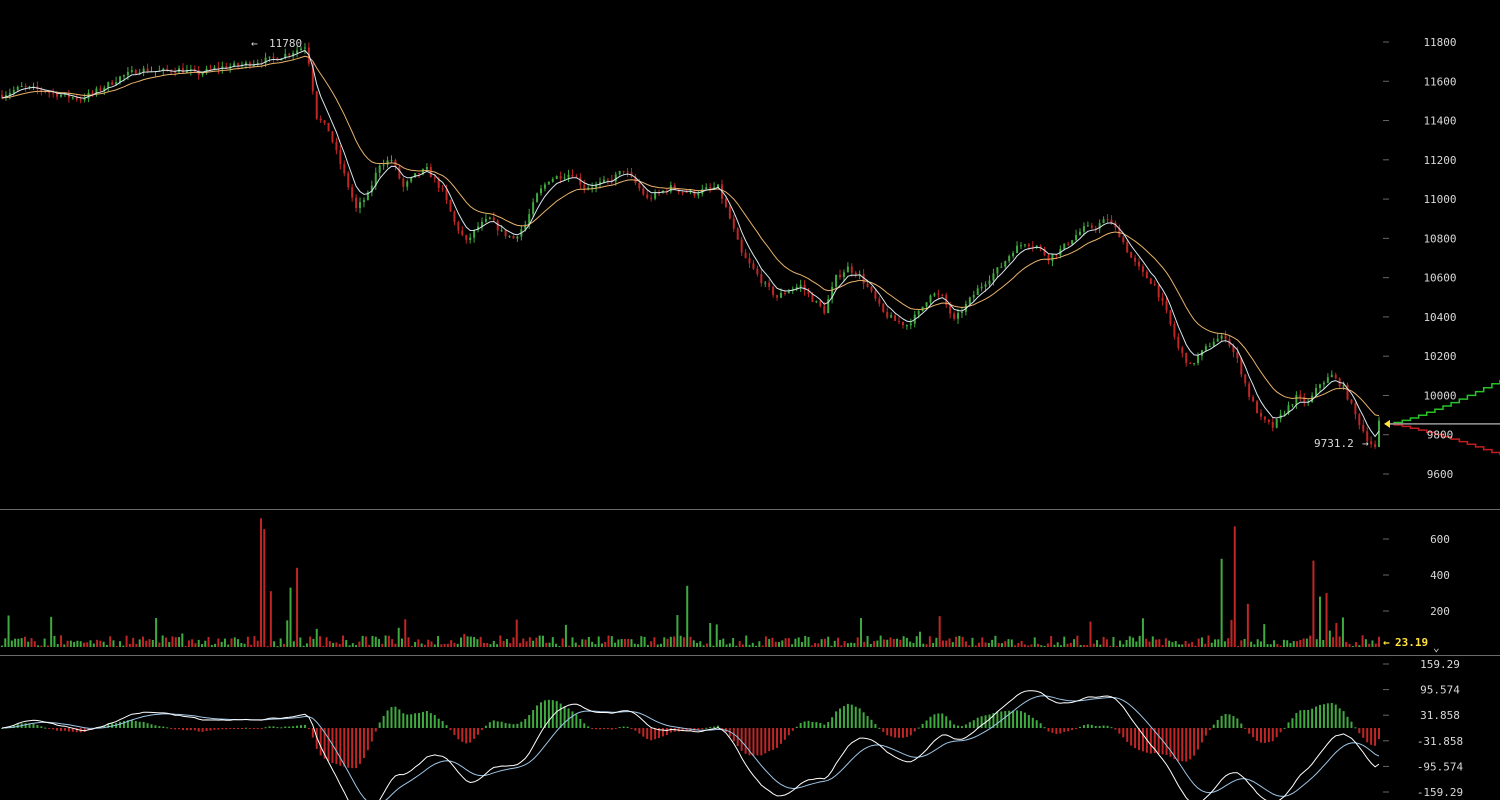 This screenshot has height=800, width=1500. Describe the element at coordinates (1439, 81) in the screenshot. I see `price-tick-label: 11600` at that location.